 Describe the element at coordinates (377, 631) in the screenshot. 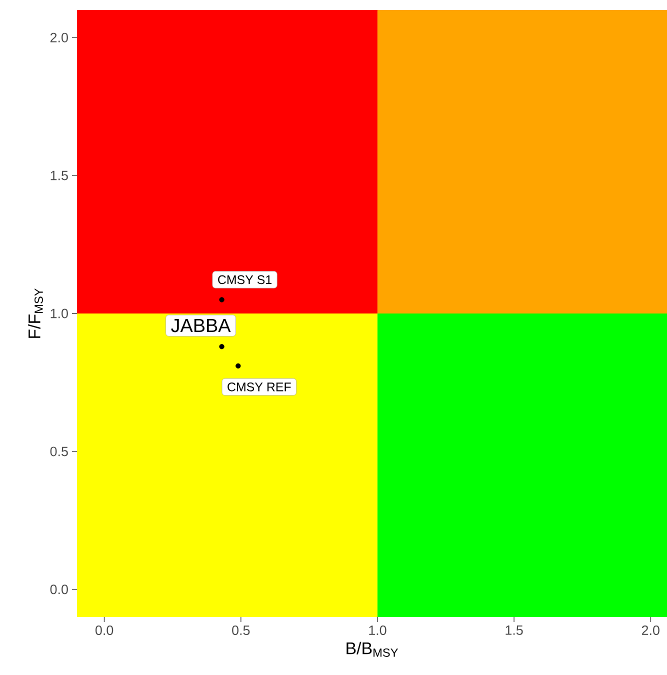

I see `x-tick-label: 1.0` at that location.